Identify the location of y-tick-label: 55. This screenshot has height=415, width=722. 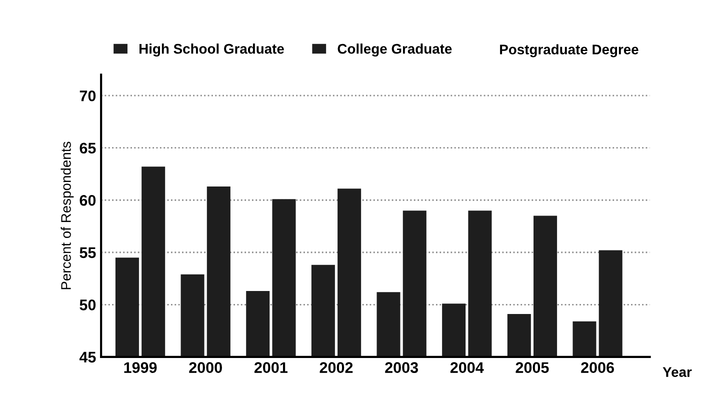
(88, 252).